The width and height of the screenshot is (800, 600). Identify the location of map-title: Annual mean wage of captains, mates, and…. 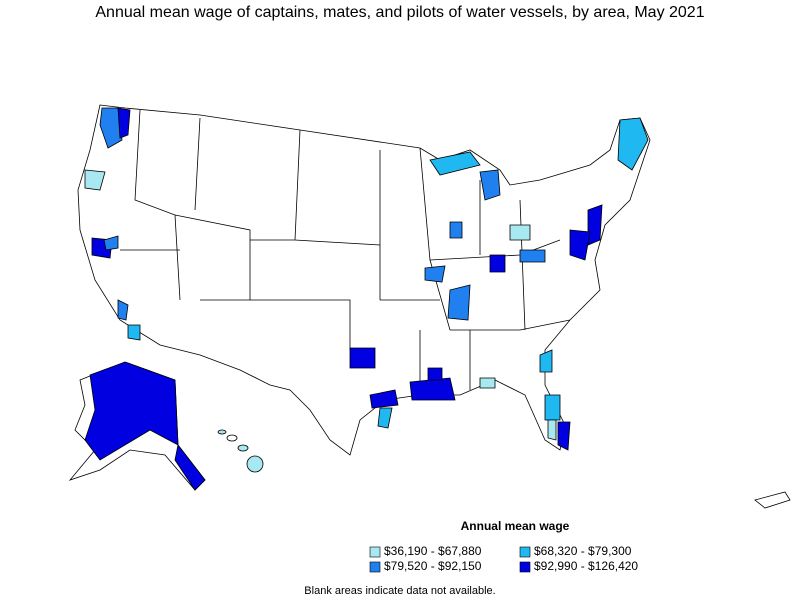
(399, 12).